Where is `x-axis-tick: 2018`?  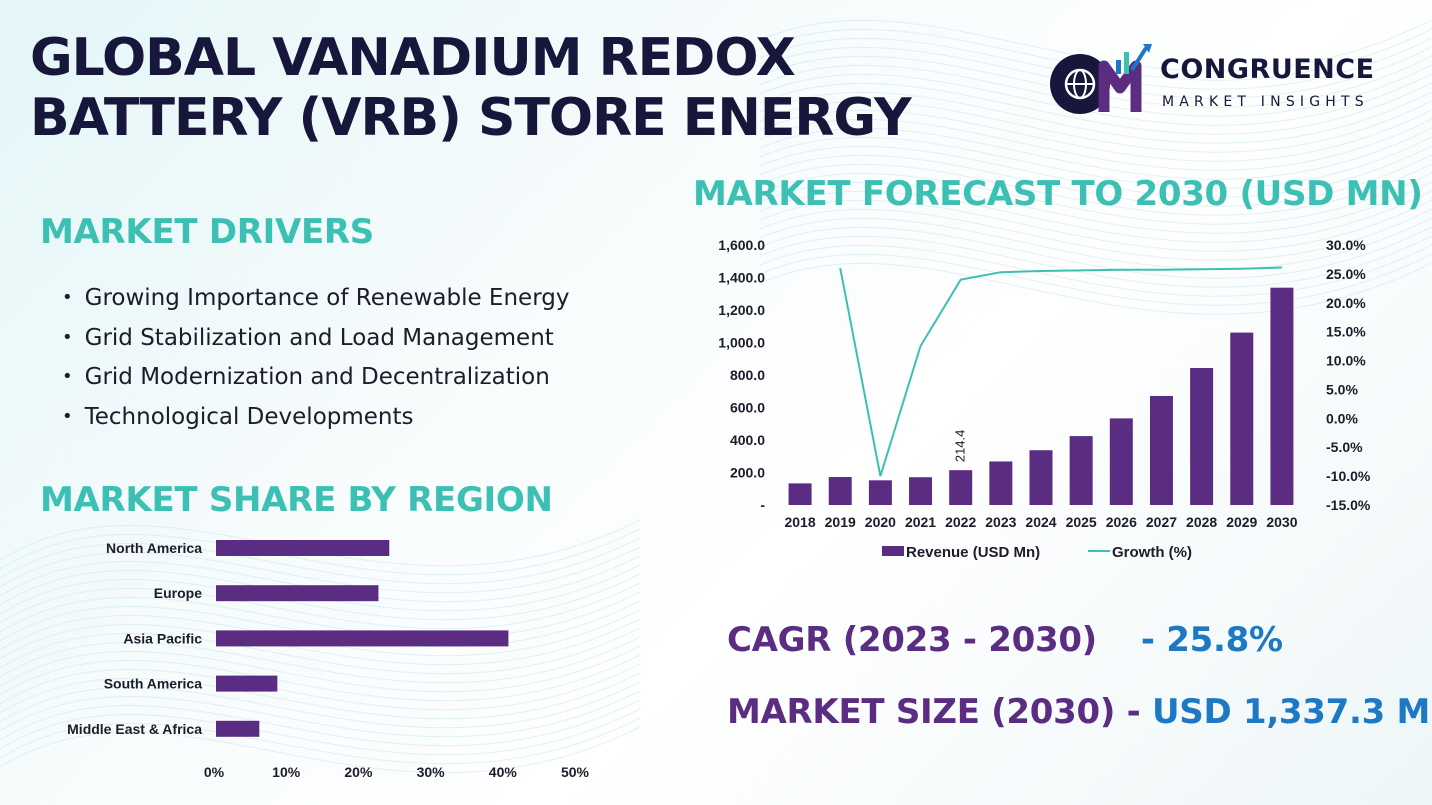
x-axis-tick: 2018 is located at coordinates (799, 522).